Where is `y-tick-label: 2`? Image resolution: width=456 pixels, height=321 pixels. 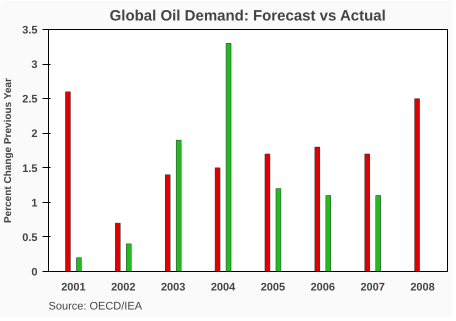 y-tick-label: 2 is located at coordinates (34, 134).